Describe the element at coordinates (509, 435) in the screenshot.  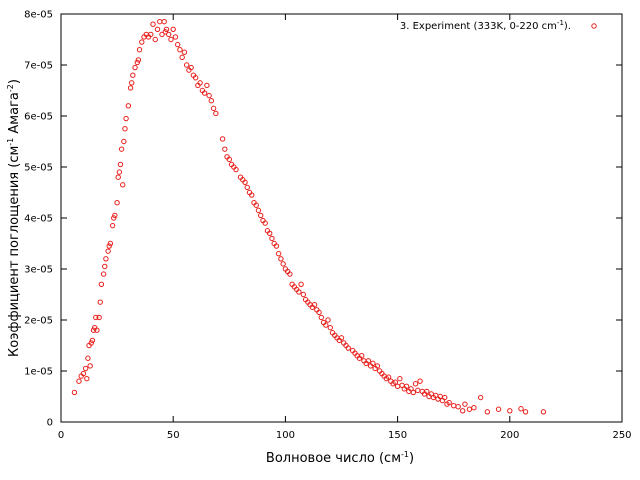
I see `x-tick-label: 200` at that location.